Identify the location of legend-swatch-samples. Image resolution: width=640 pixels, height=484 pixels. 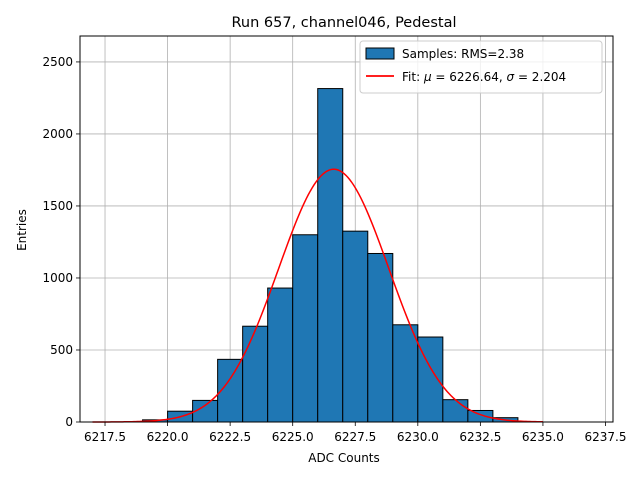
(380, 53).